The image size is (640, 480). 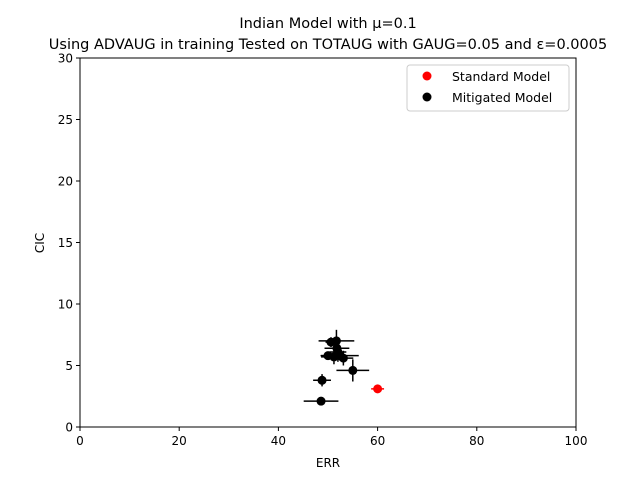 I want to click on x-tick-label: 80, so click(x=476, y=441).